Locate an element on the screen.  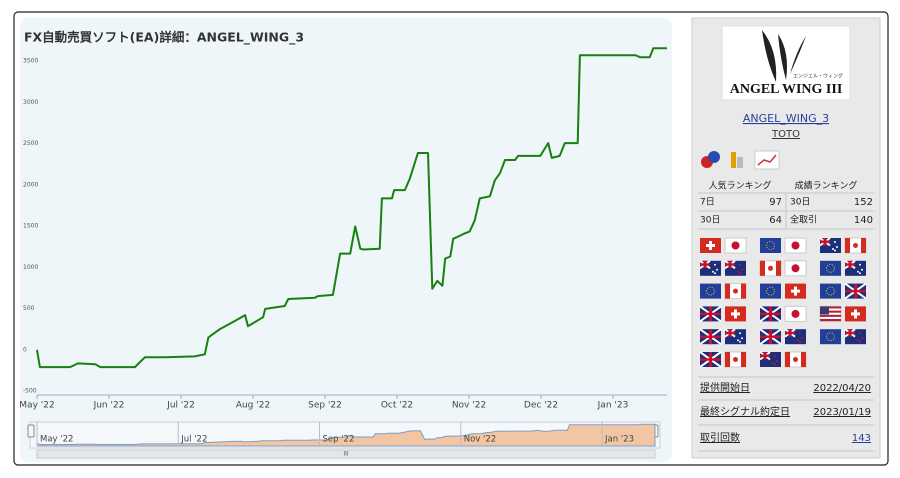
info-label: 最終シグナル約定日 is located at coordinates (745, 411).